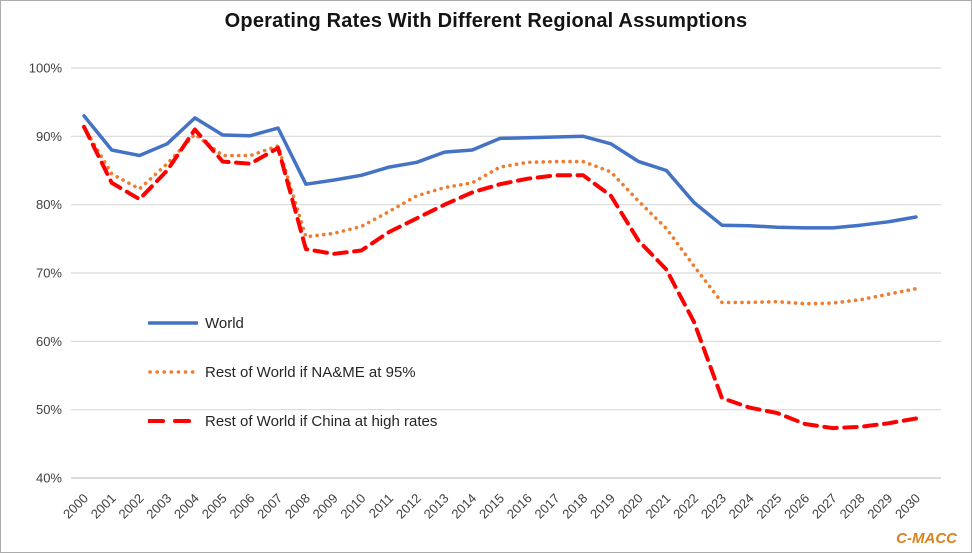 The image size is (972, 553). What do you see at coordinates (768, 506) in the screenshot?
I see `x-axis-label-2025: 2025` at bounding box center [768, 506].